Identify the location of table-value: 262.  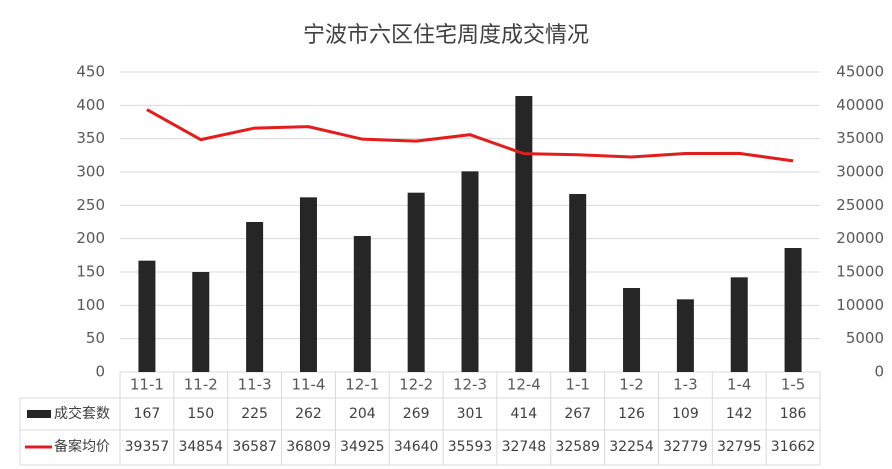
(308, 414).